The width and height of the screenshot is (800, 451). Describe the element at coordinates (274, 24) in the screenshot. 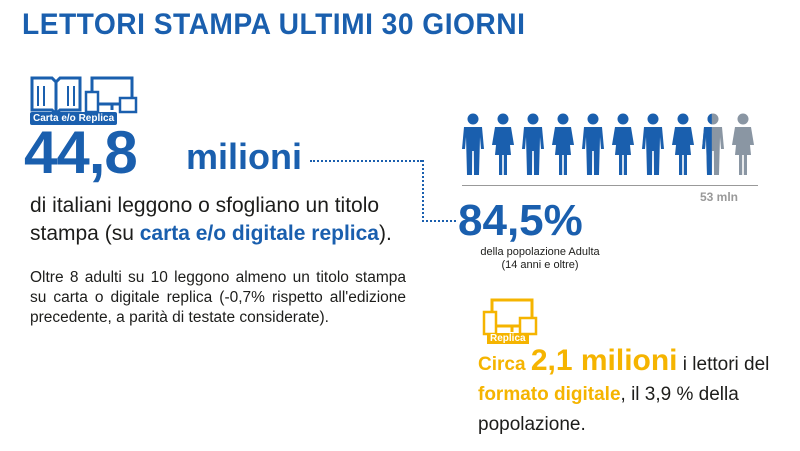

I see `page-title: LETTORI STAMPA ULTIMI 30 GIORNI` at that location.